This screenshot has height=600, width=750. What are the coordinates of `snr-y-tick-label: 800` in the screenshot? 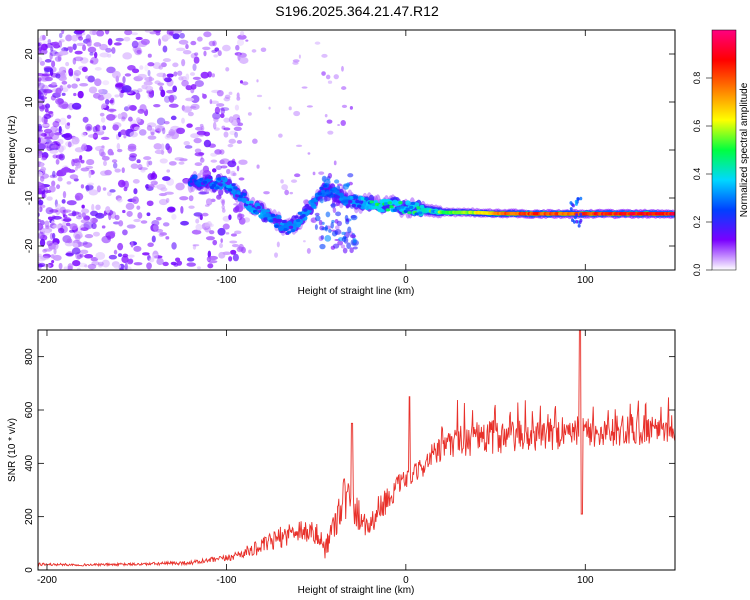 It's located at (29, 356).